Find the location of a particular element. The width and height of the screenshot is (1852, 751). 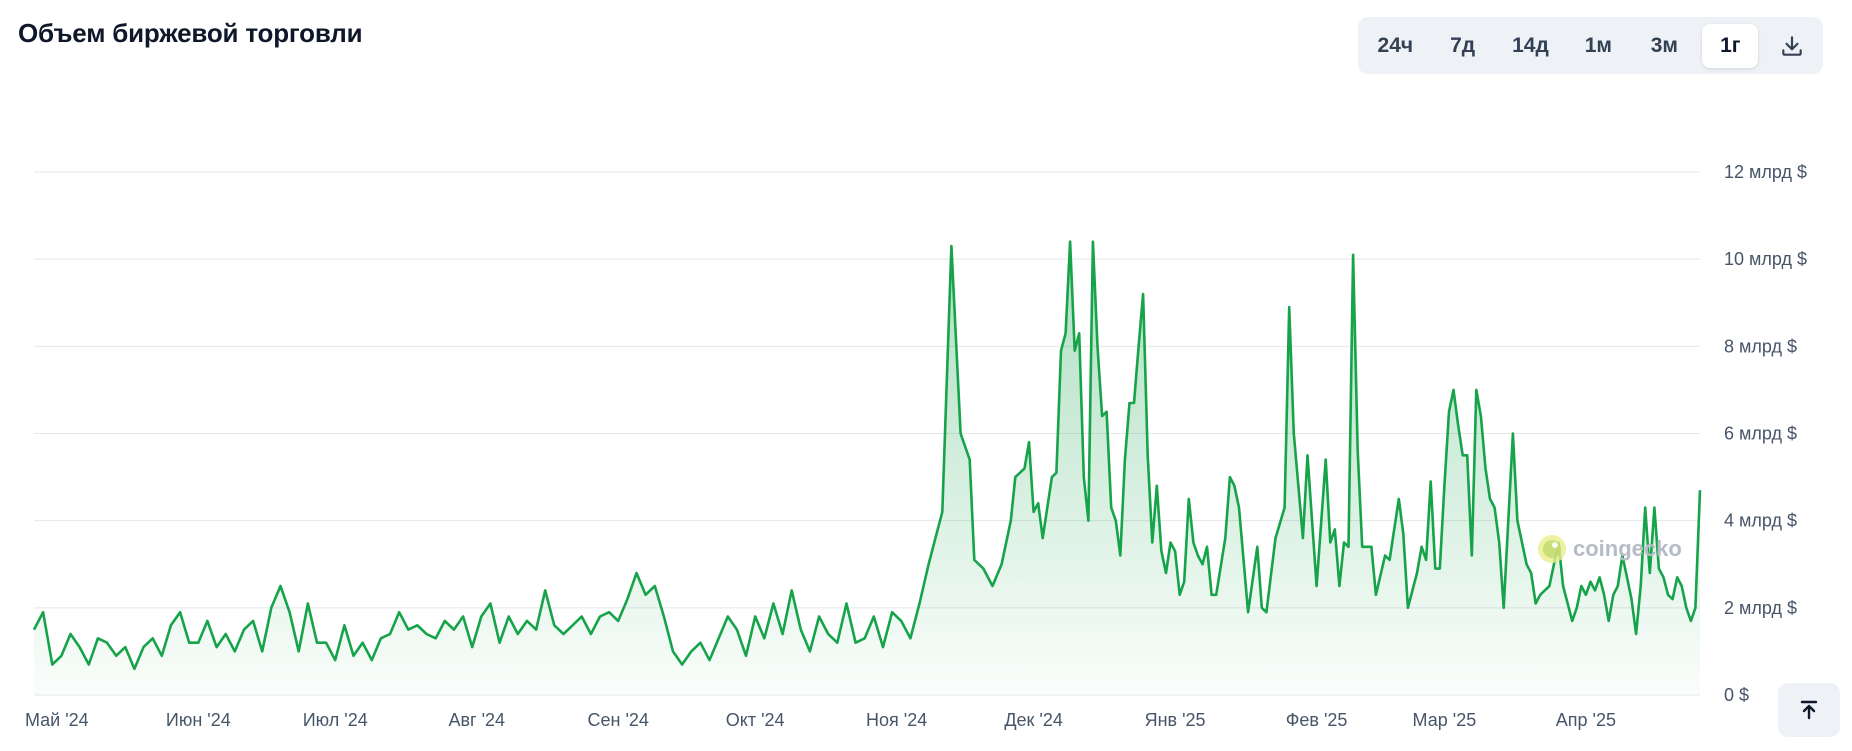

range-button-1m: 1м is located at coordinates (1598, 45).